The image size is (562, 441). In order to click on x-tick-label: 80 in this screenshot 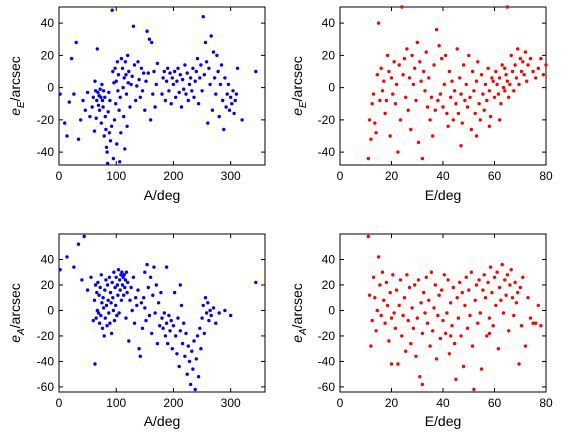, I will do `click(546, 176)`.